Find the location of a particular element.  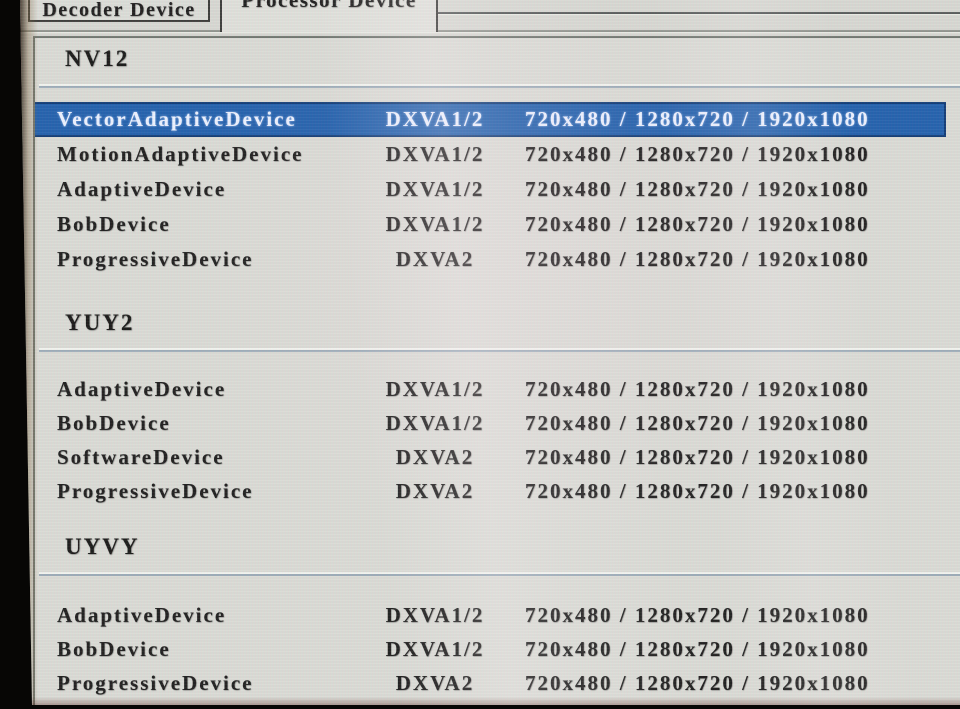

tab-strip-top-edge is located at coordinates (698, 13).